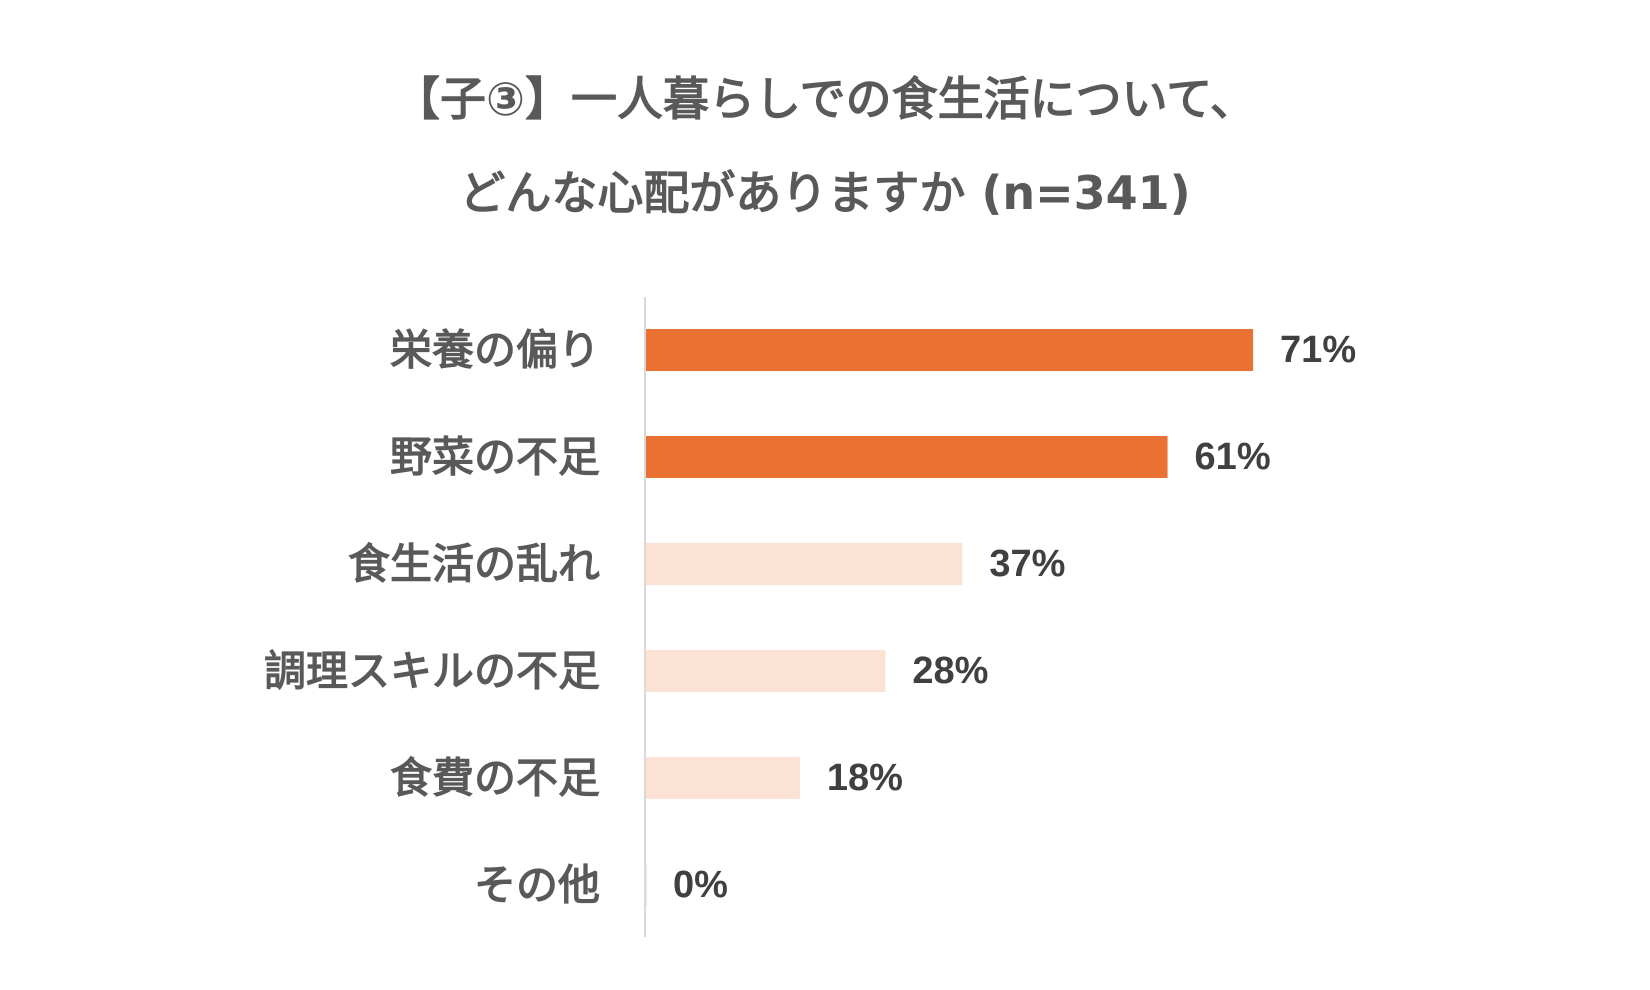 The image size is (1650, 990). I want to click on data-label-6: 0%, so click(700, 885).